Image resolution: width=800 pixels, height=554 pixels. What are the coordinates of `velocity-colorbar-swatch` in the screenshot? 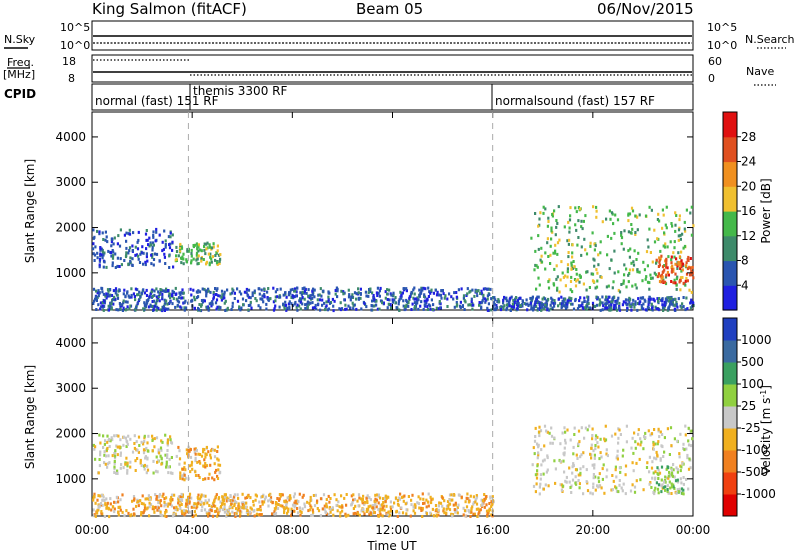 It's located at (730, 439).